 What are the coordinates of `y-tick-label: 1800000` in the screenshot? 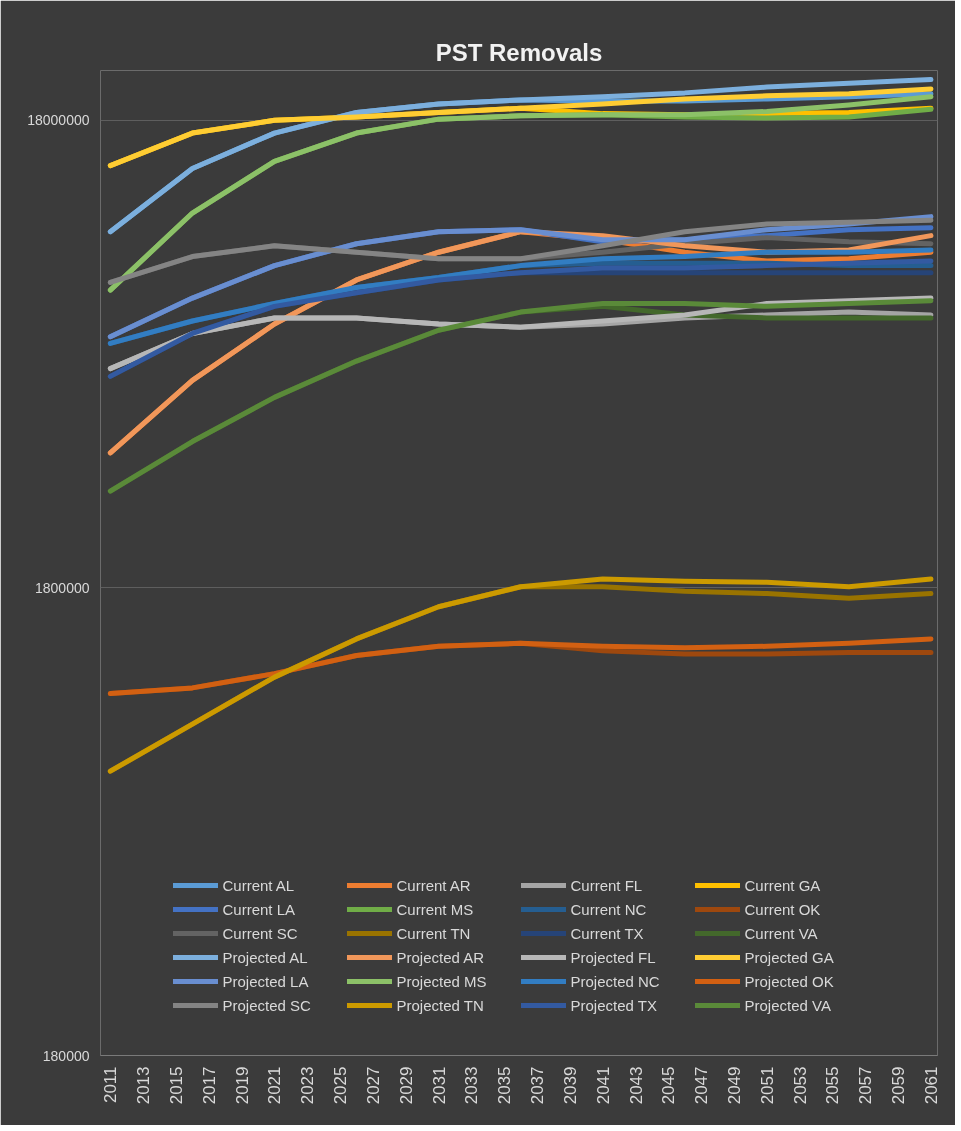 It's located at (62, 587).